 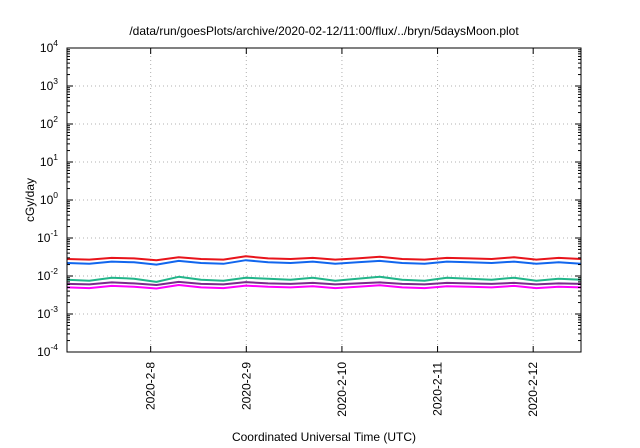 What do you see at coordinates (49, 122) in the screenshot?
I see `y-tick-label: 10²` at bounding box center [49, 122].